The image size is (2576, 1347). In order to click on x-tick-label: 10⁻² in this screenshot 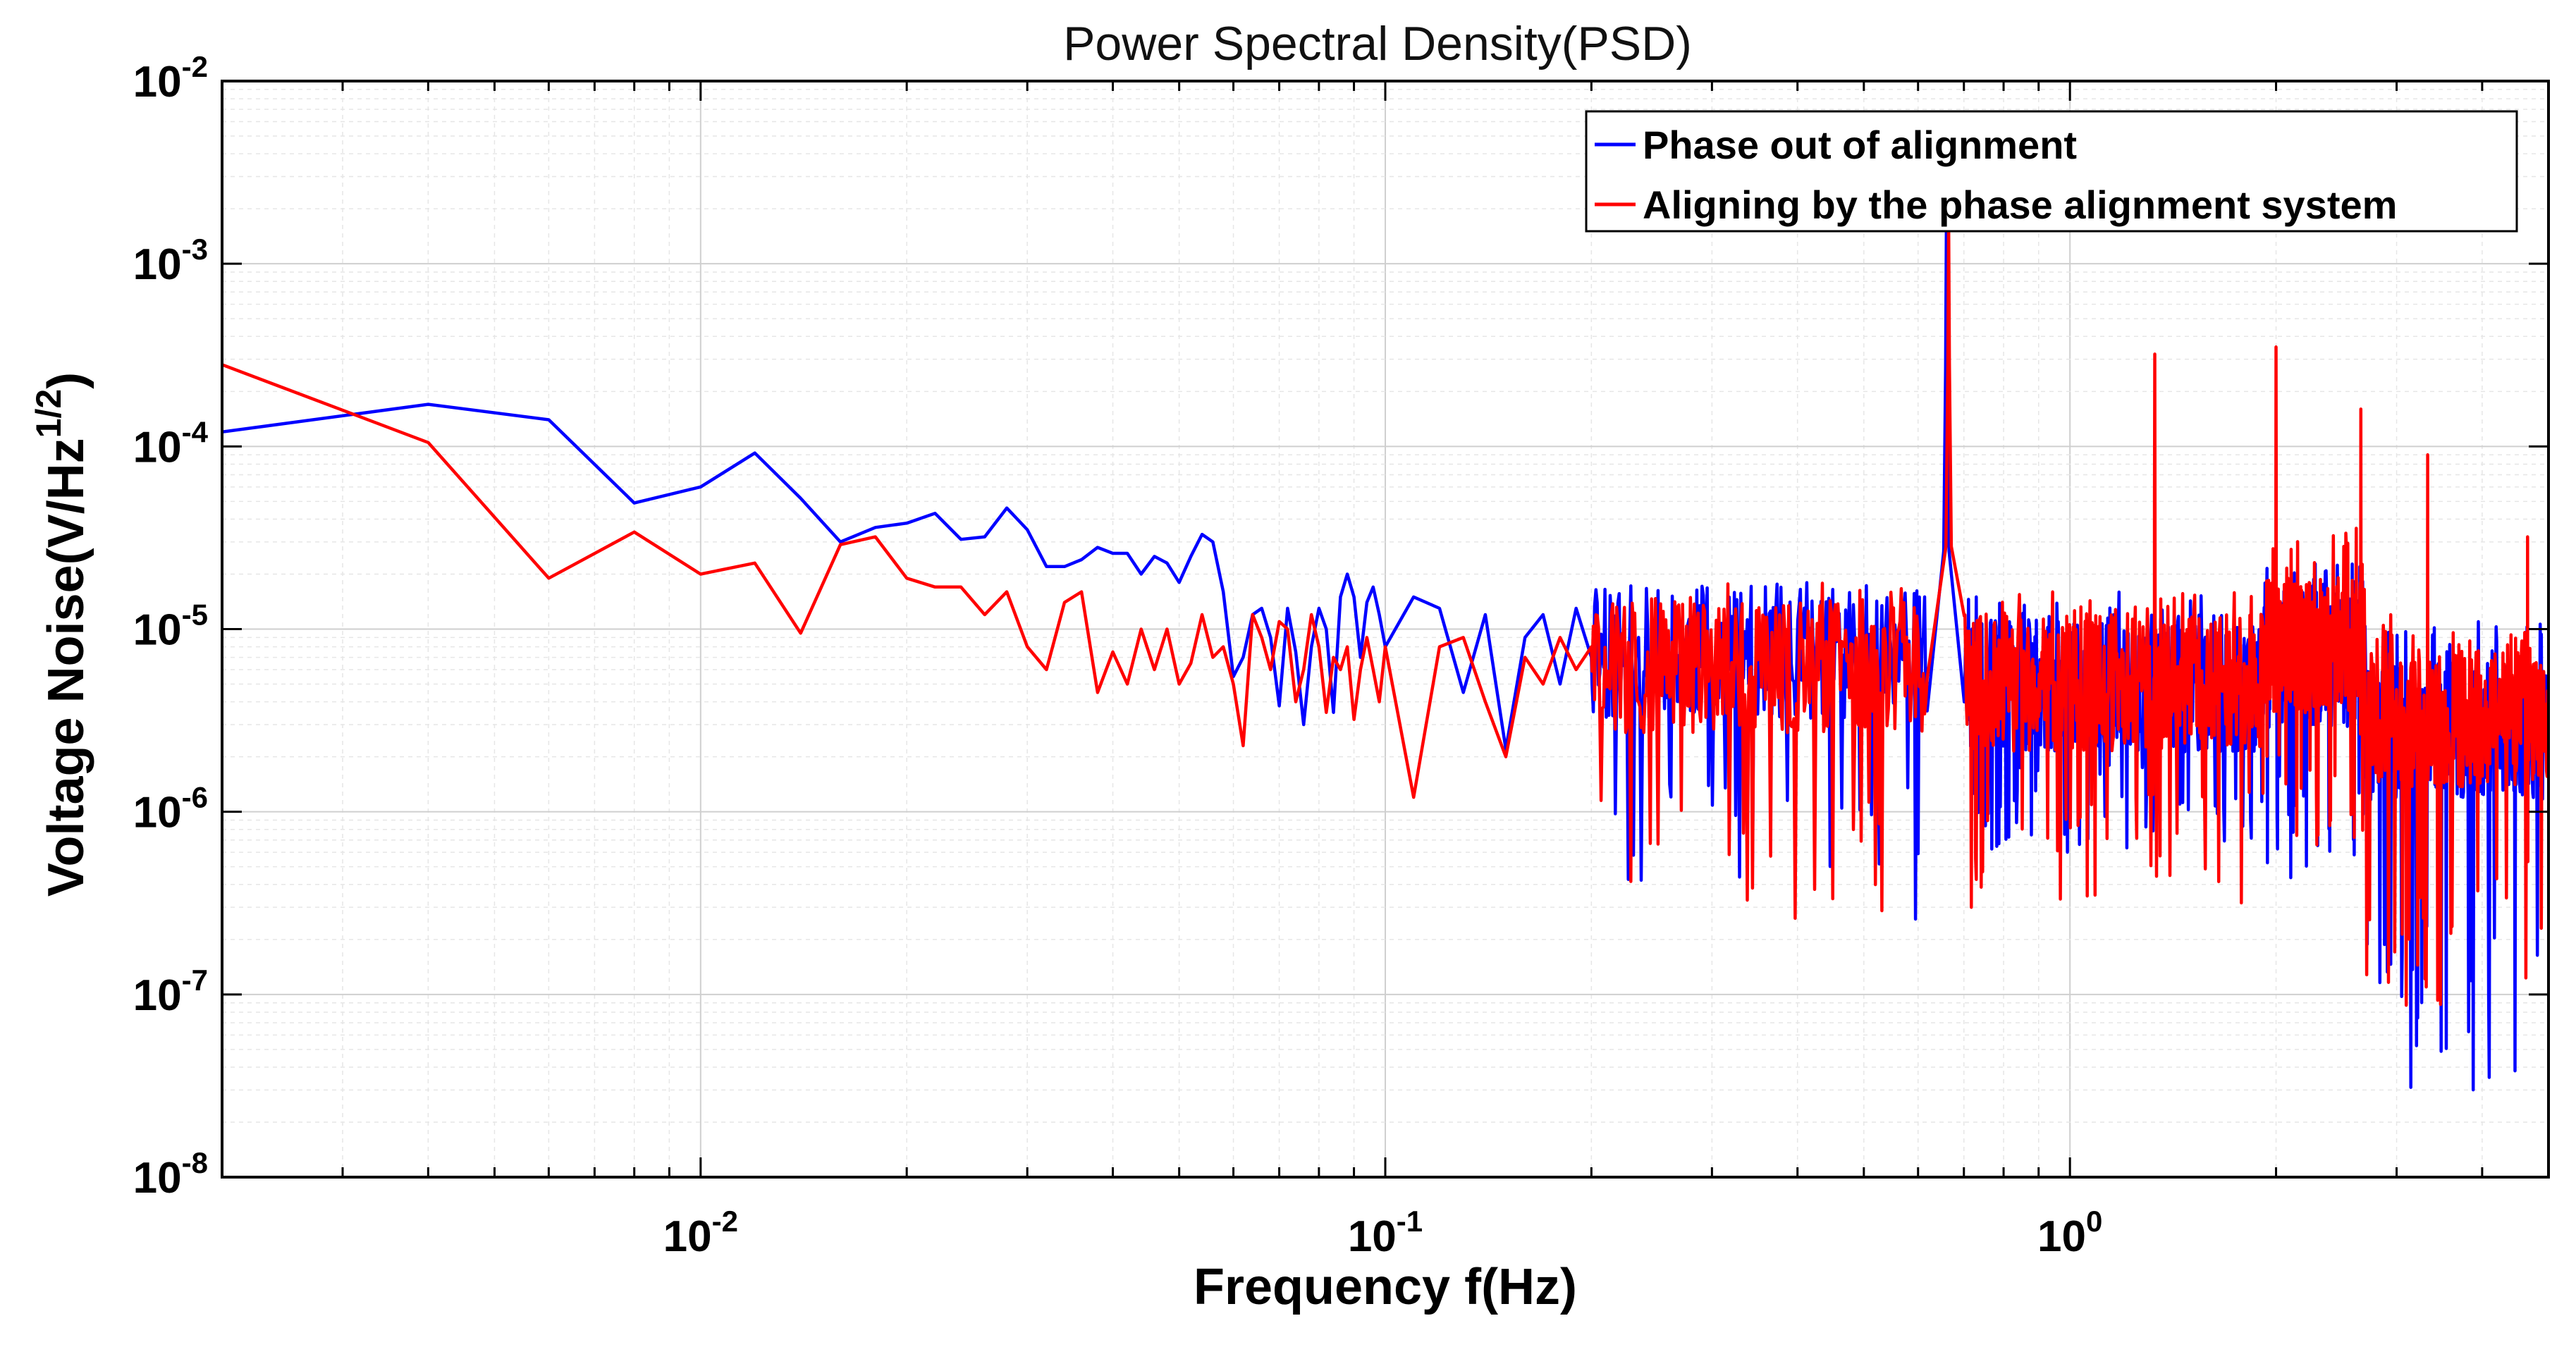, I will do `click(700, 1233)`.